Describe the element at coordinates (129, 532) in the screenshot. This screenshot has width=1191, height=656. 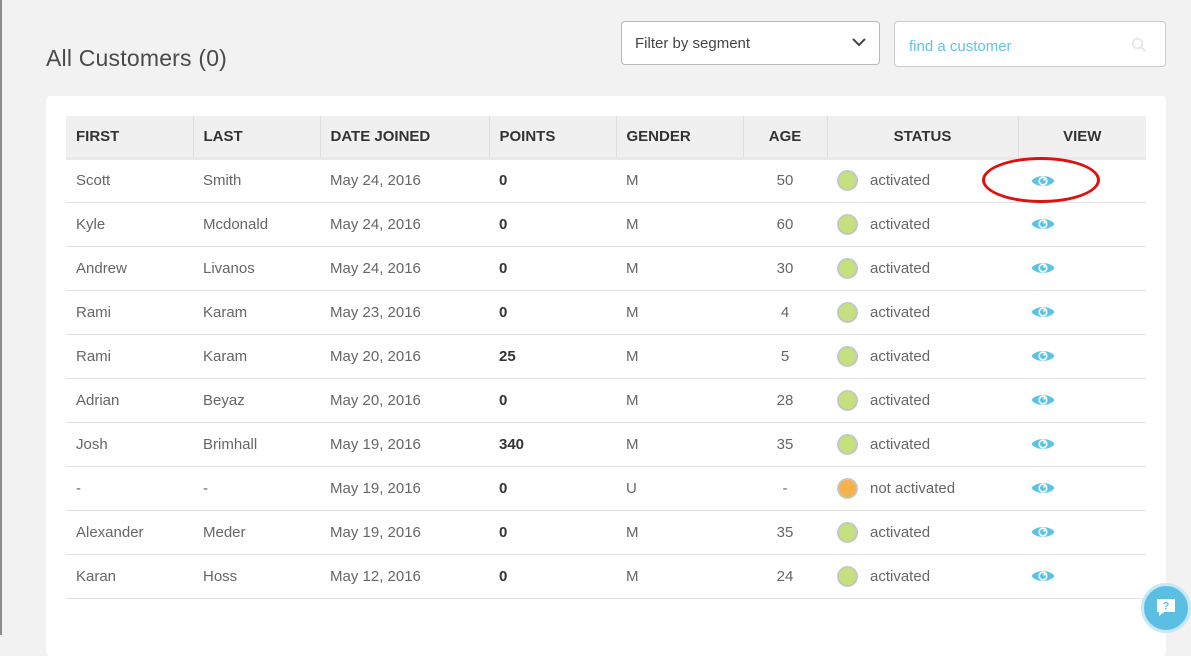
I see `cell-first-name: Alexander` at that location.